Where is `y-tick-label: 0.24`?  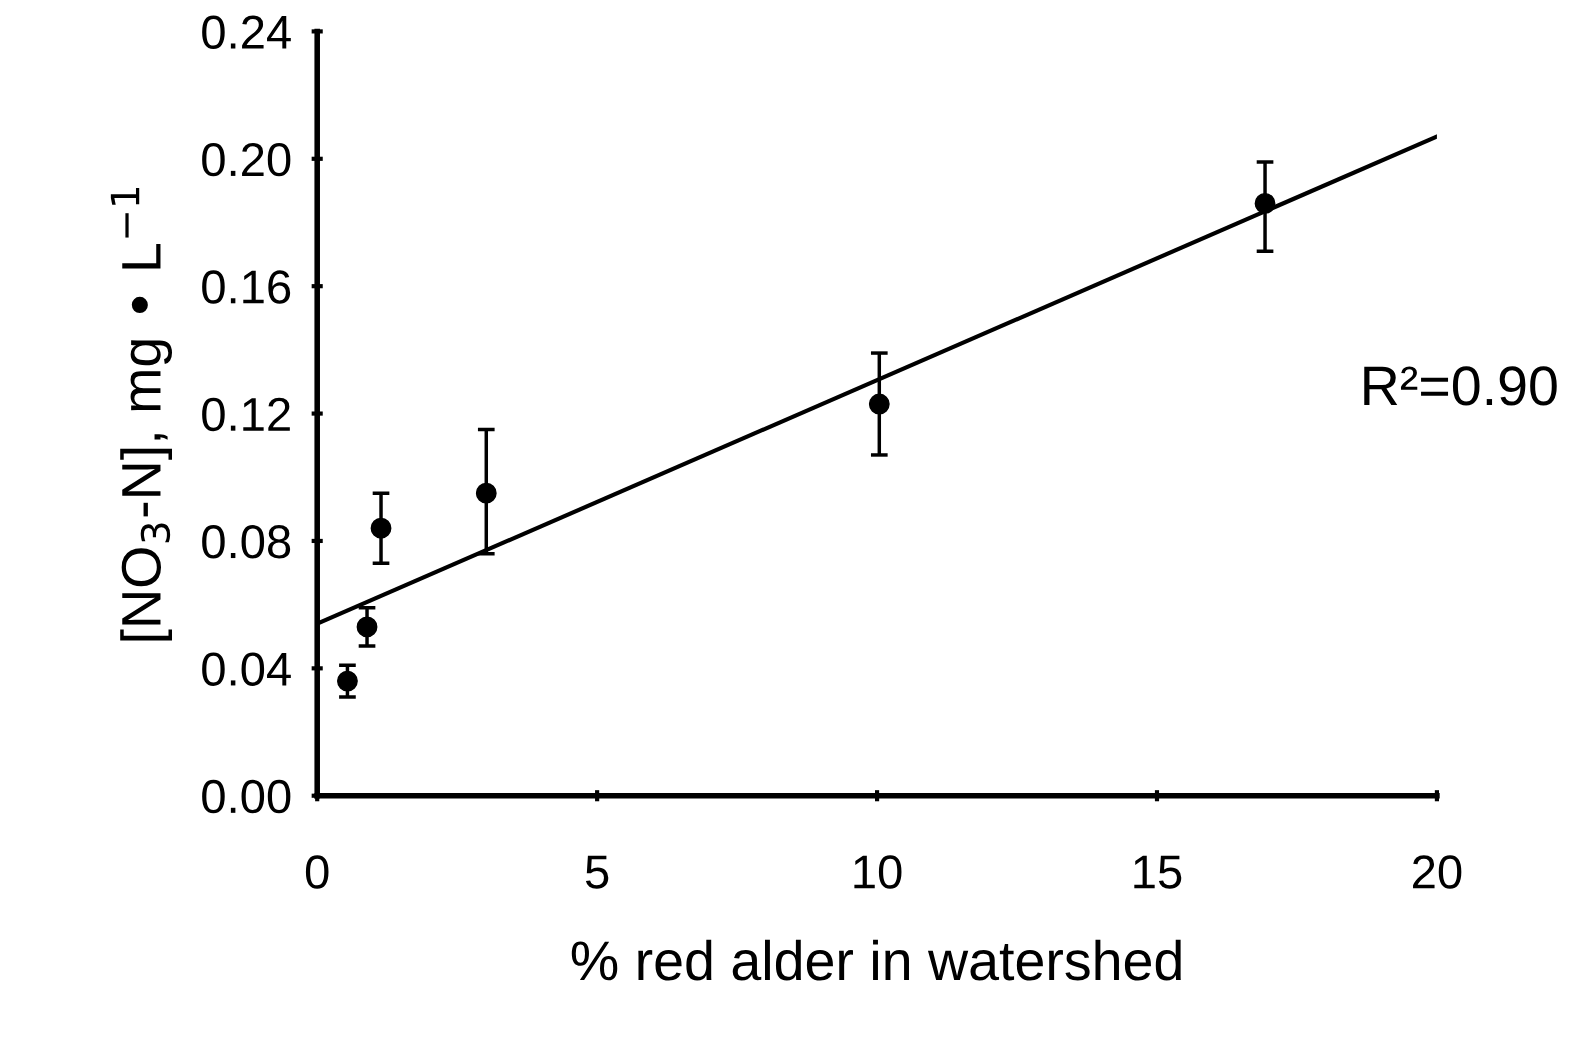
y-tick-label: 0.24 is located at coordinates (246, 32).